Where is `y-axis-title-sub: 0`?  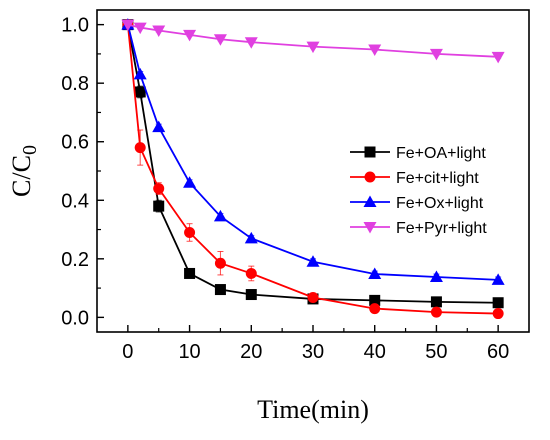 y-axis-title-sub: 0 is located at coordinates (30, 150).